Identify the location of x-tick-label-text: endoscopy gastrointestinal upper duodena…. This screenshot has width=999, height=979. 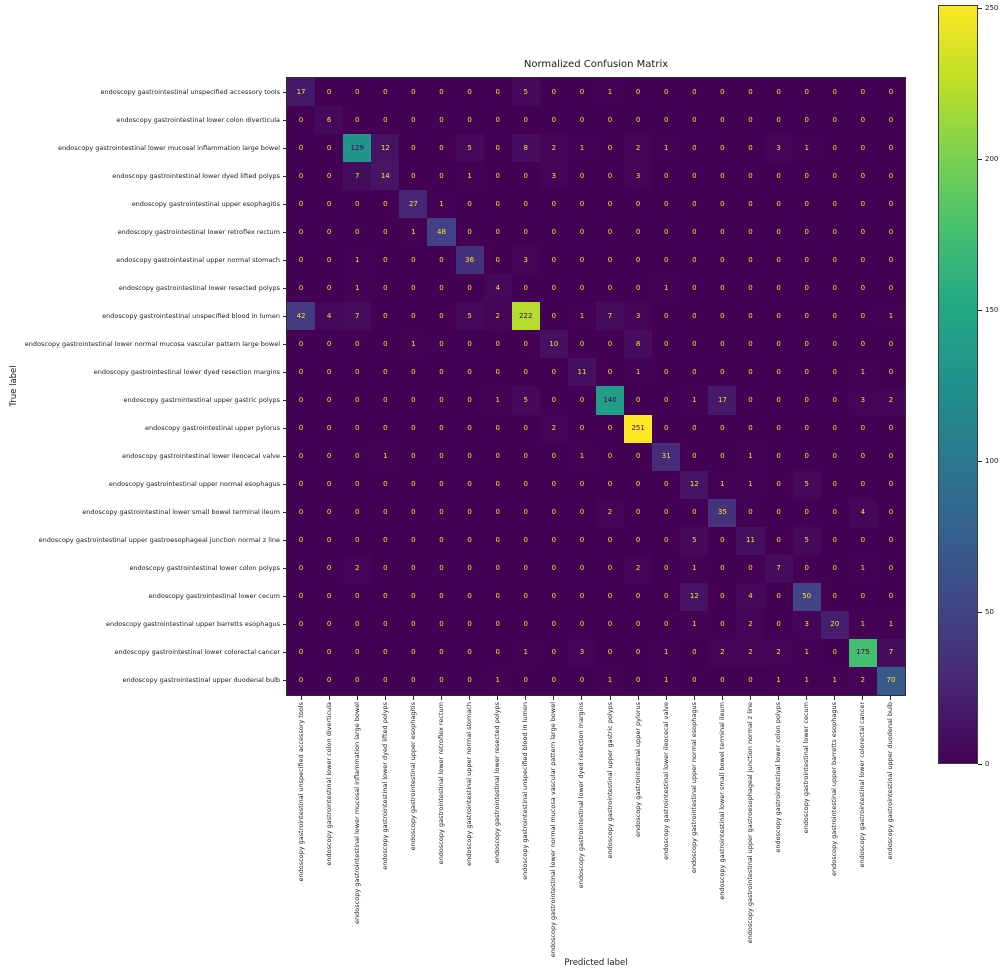
(890, 781).